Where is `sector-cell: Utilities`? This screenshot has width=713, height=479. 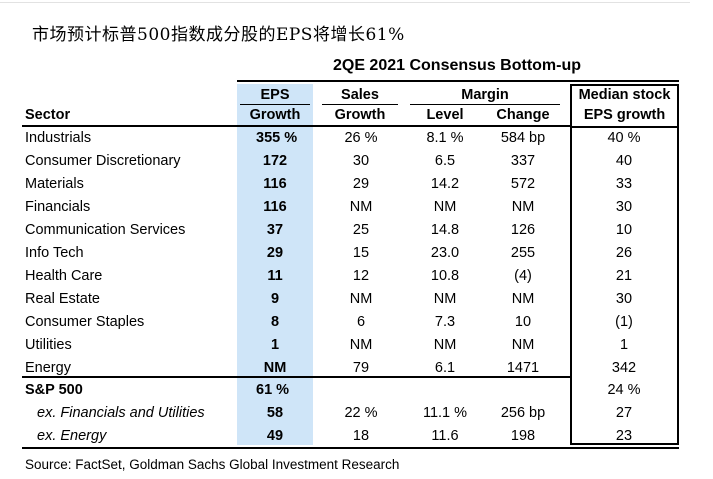 sector-cell: Utilities is located at coordinates (48, 345).